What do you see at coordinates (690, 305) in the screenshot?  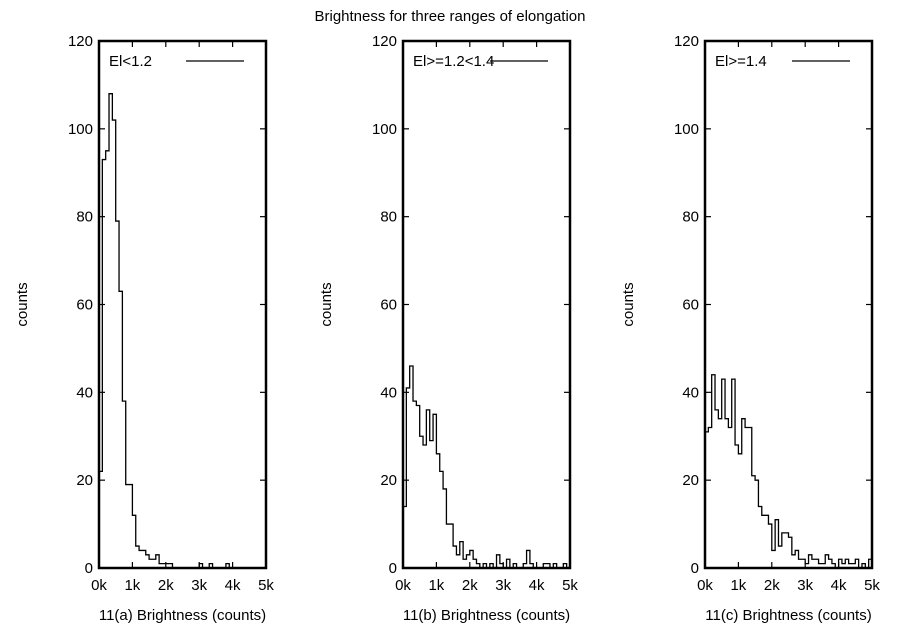 I see `y-tick-label-c: 60` at bounding box center [690, 305].